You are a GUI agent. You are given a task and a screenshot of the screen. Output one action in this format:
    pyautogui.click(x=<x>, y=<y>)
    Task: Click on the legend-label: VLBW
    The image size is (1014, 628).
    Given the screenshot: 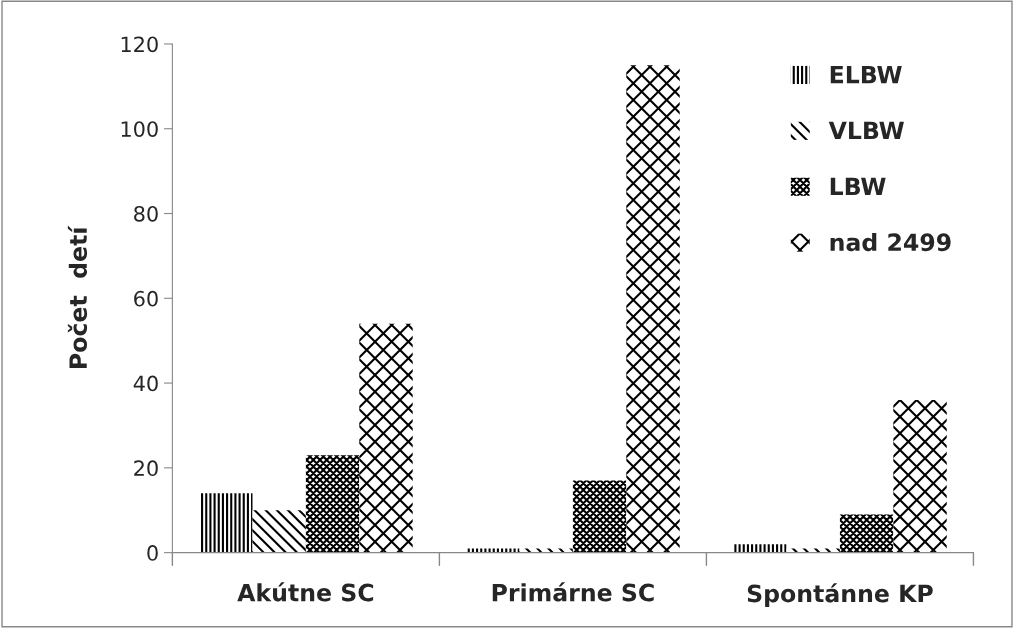 What is the action you would take?
    pyautogui.click(x=866, y=130)
    